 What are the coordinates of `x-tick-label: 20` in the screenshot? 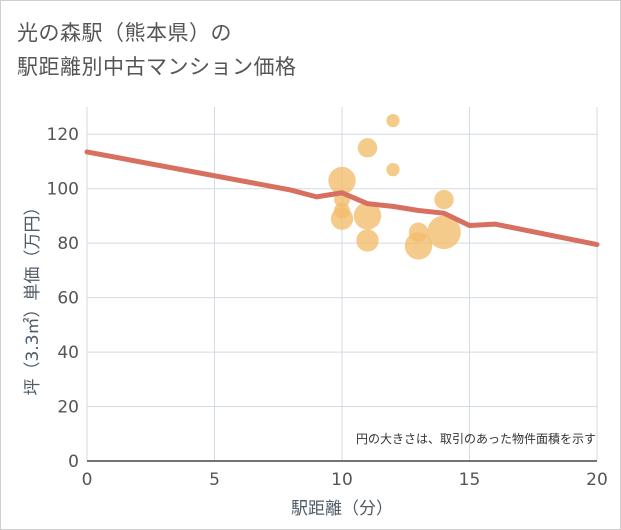 It's located at (597, 480).